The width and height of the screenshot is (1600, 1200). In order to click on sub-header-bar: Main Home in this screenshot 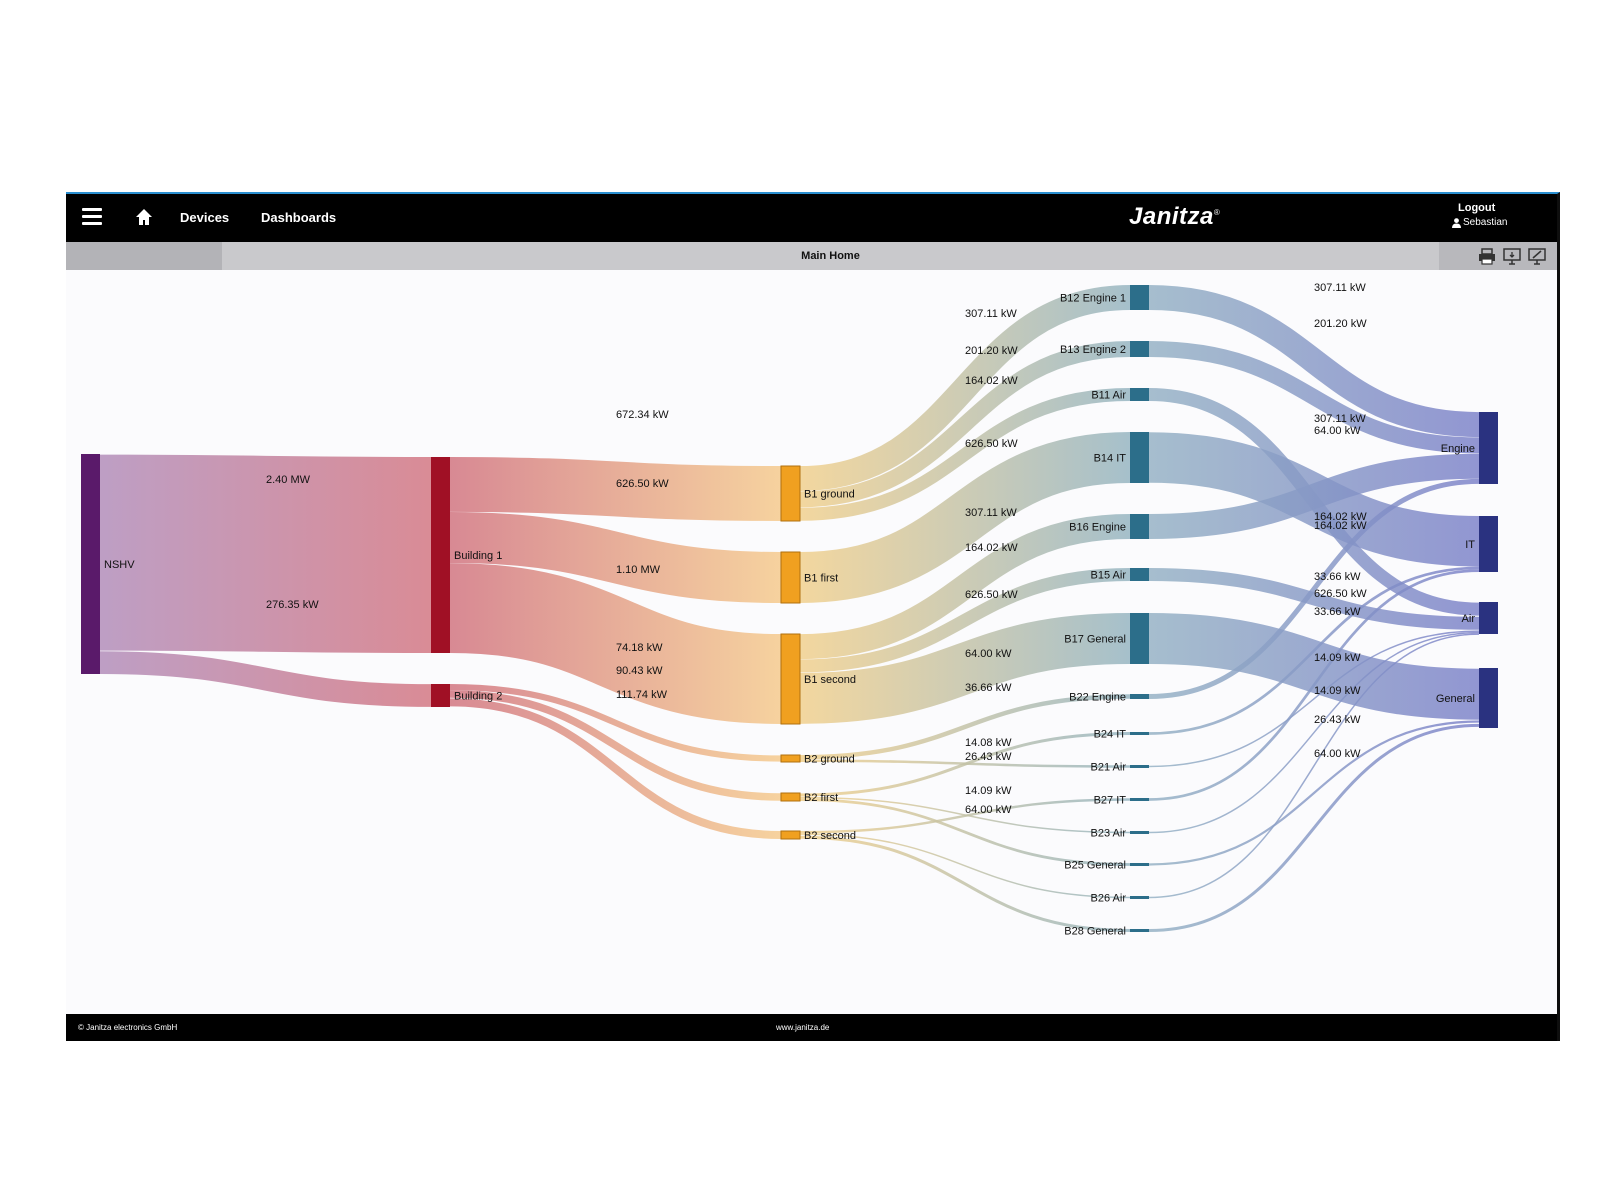, I will do `click(811, 256)`.